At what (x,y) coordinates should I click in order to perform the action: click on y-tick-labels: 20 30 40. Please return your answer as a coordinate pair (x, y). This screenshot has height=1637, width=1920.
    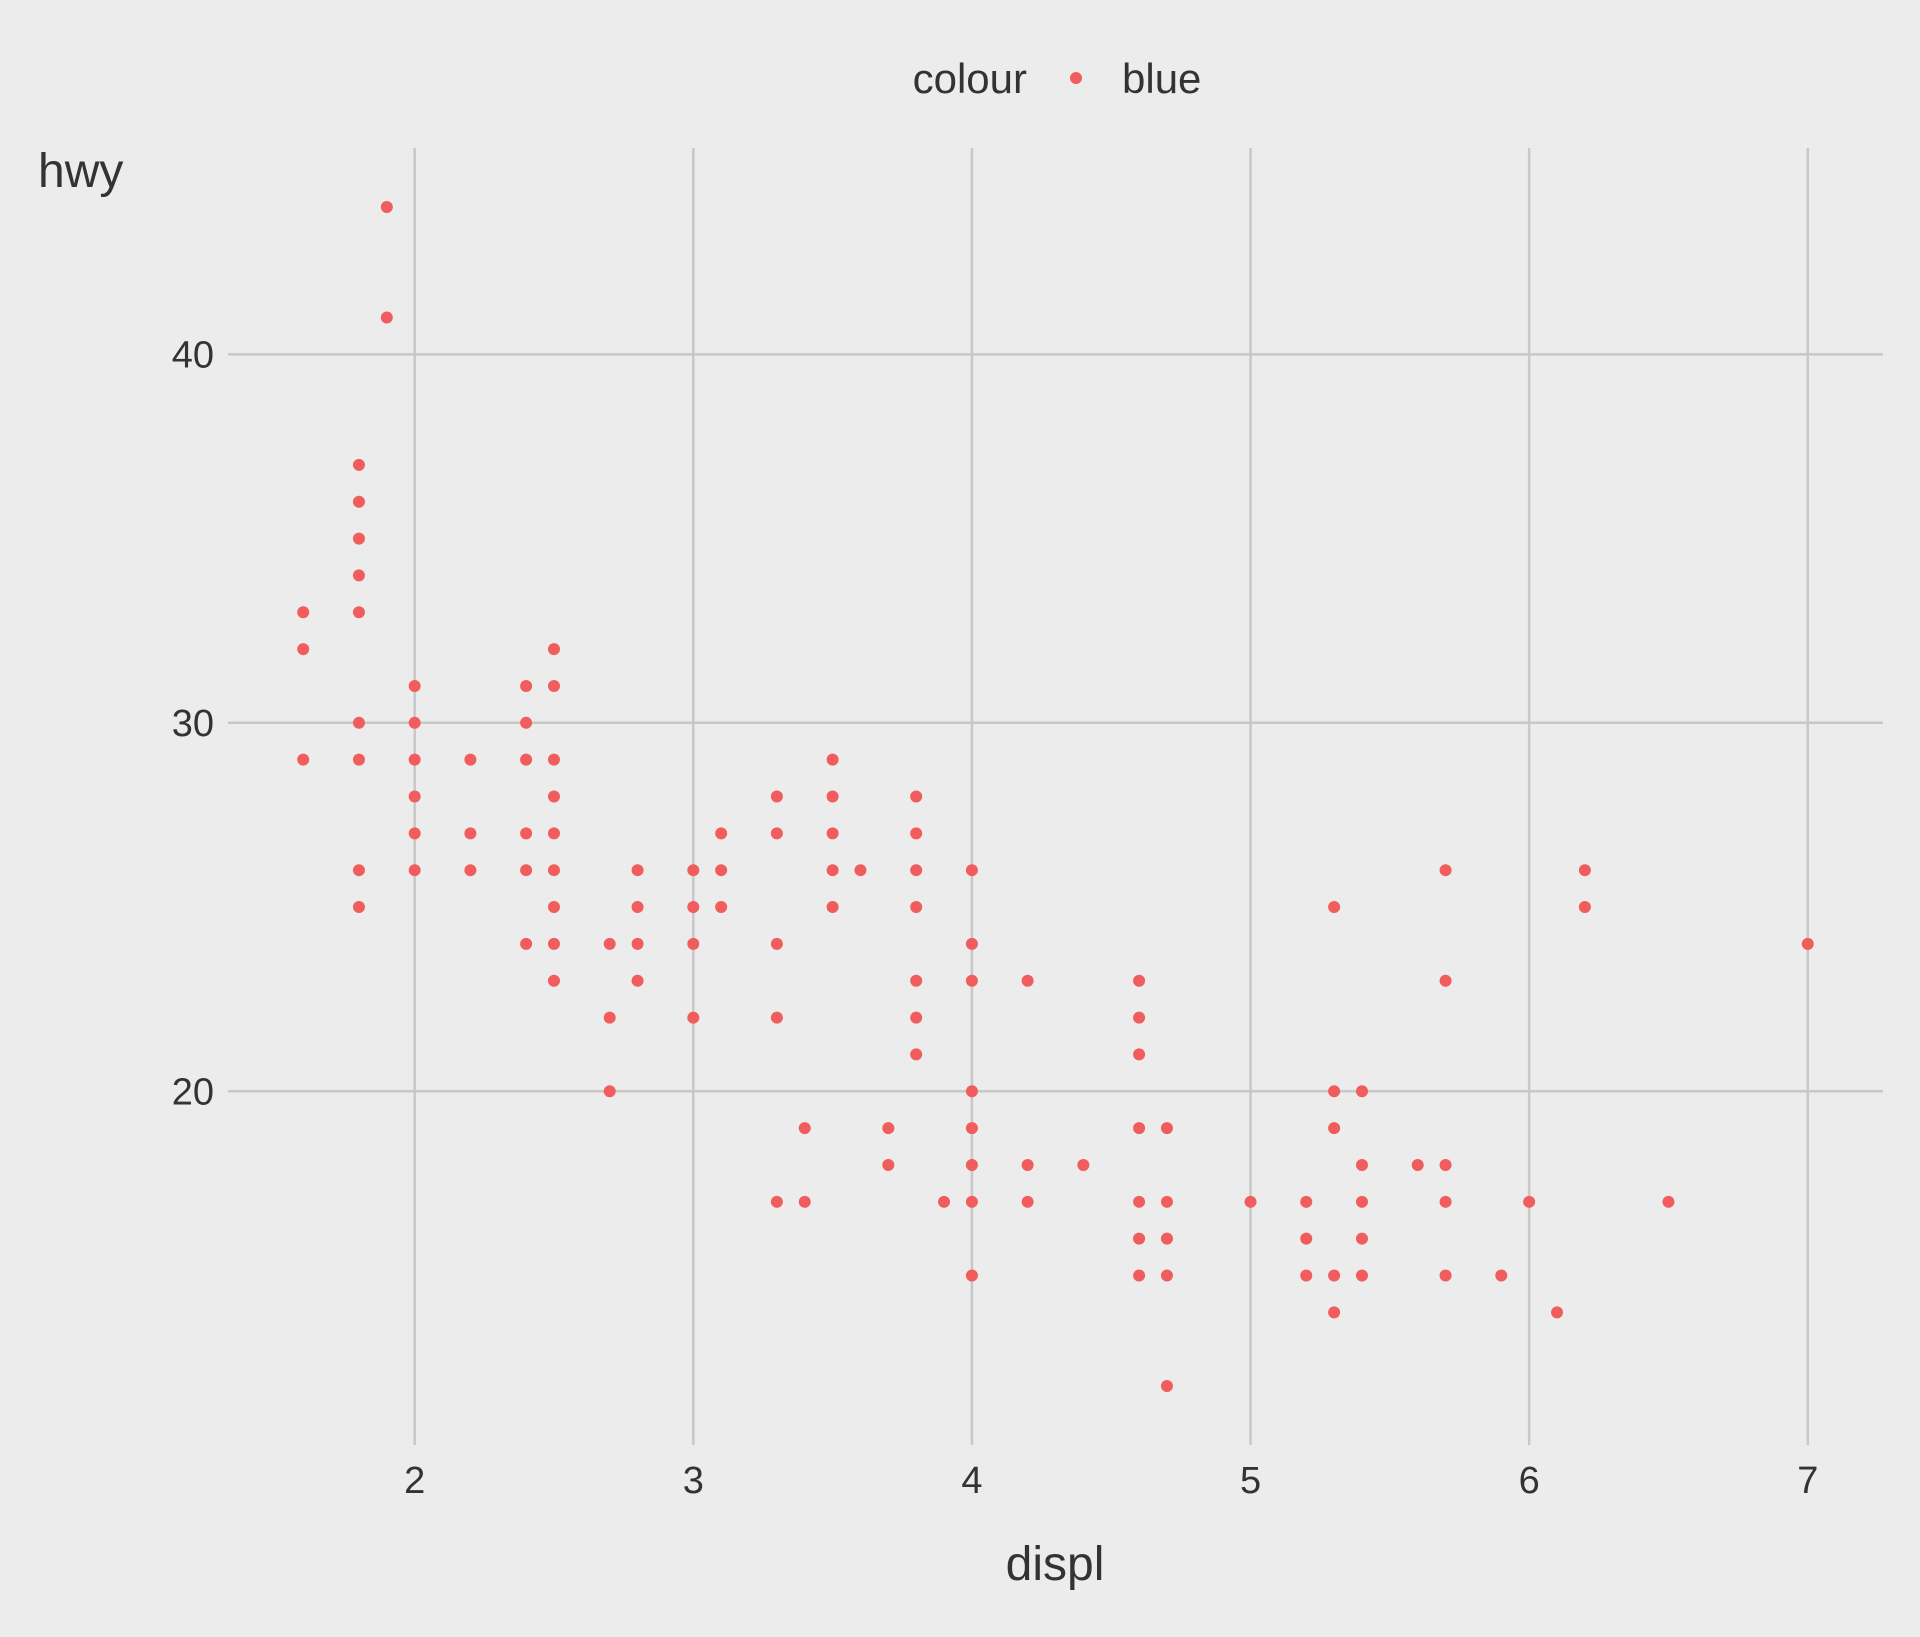
    Looking at the image, I should click on (193, 723).